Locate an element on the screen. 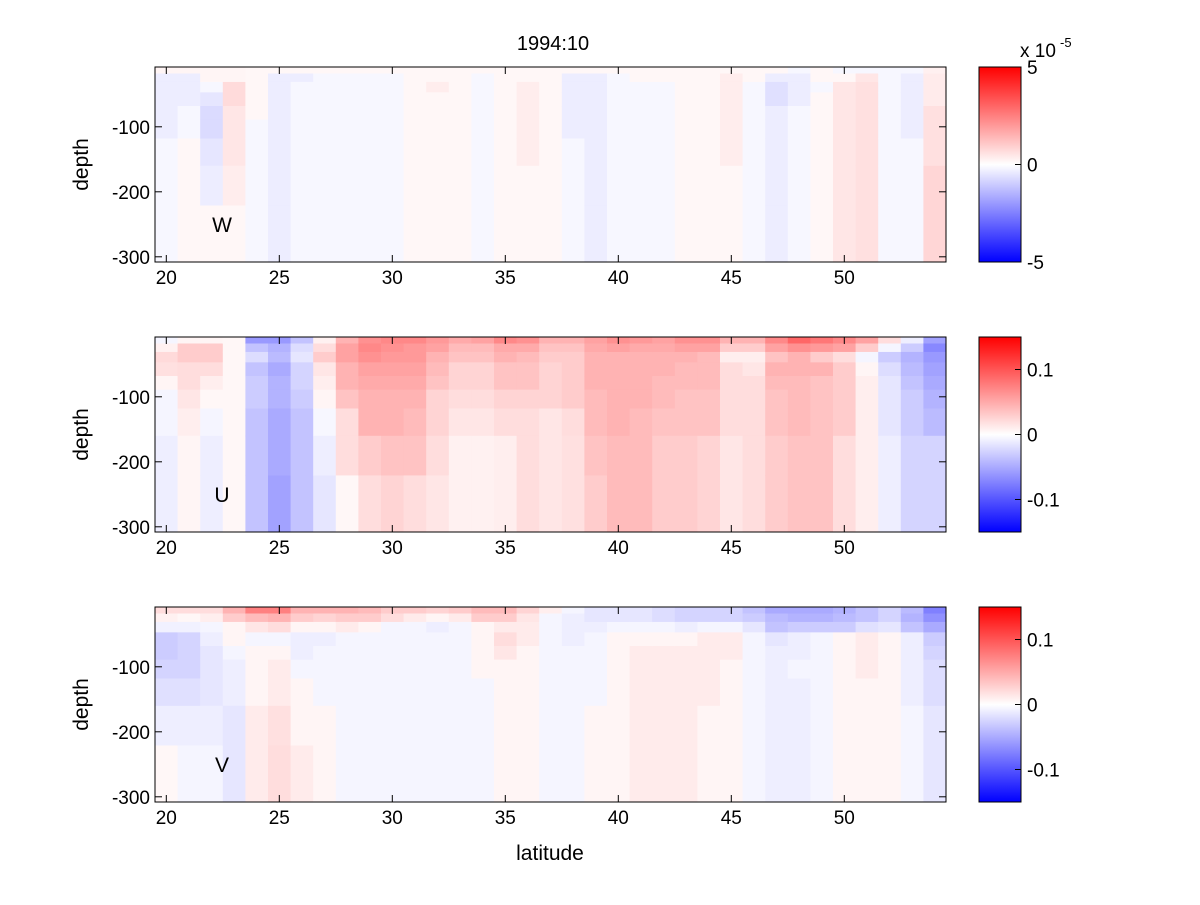 The image size is (1200, 905). x-tick-label: 20 is located at coordinates (166, 548).